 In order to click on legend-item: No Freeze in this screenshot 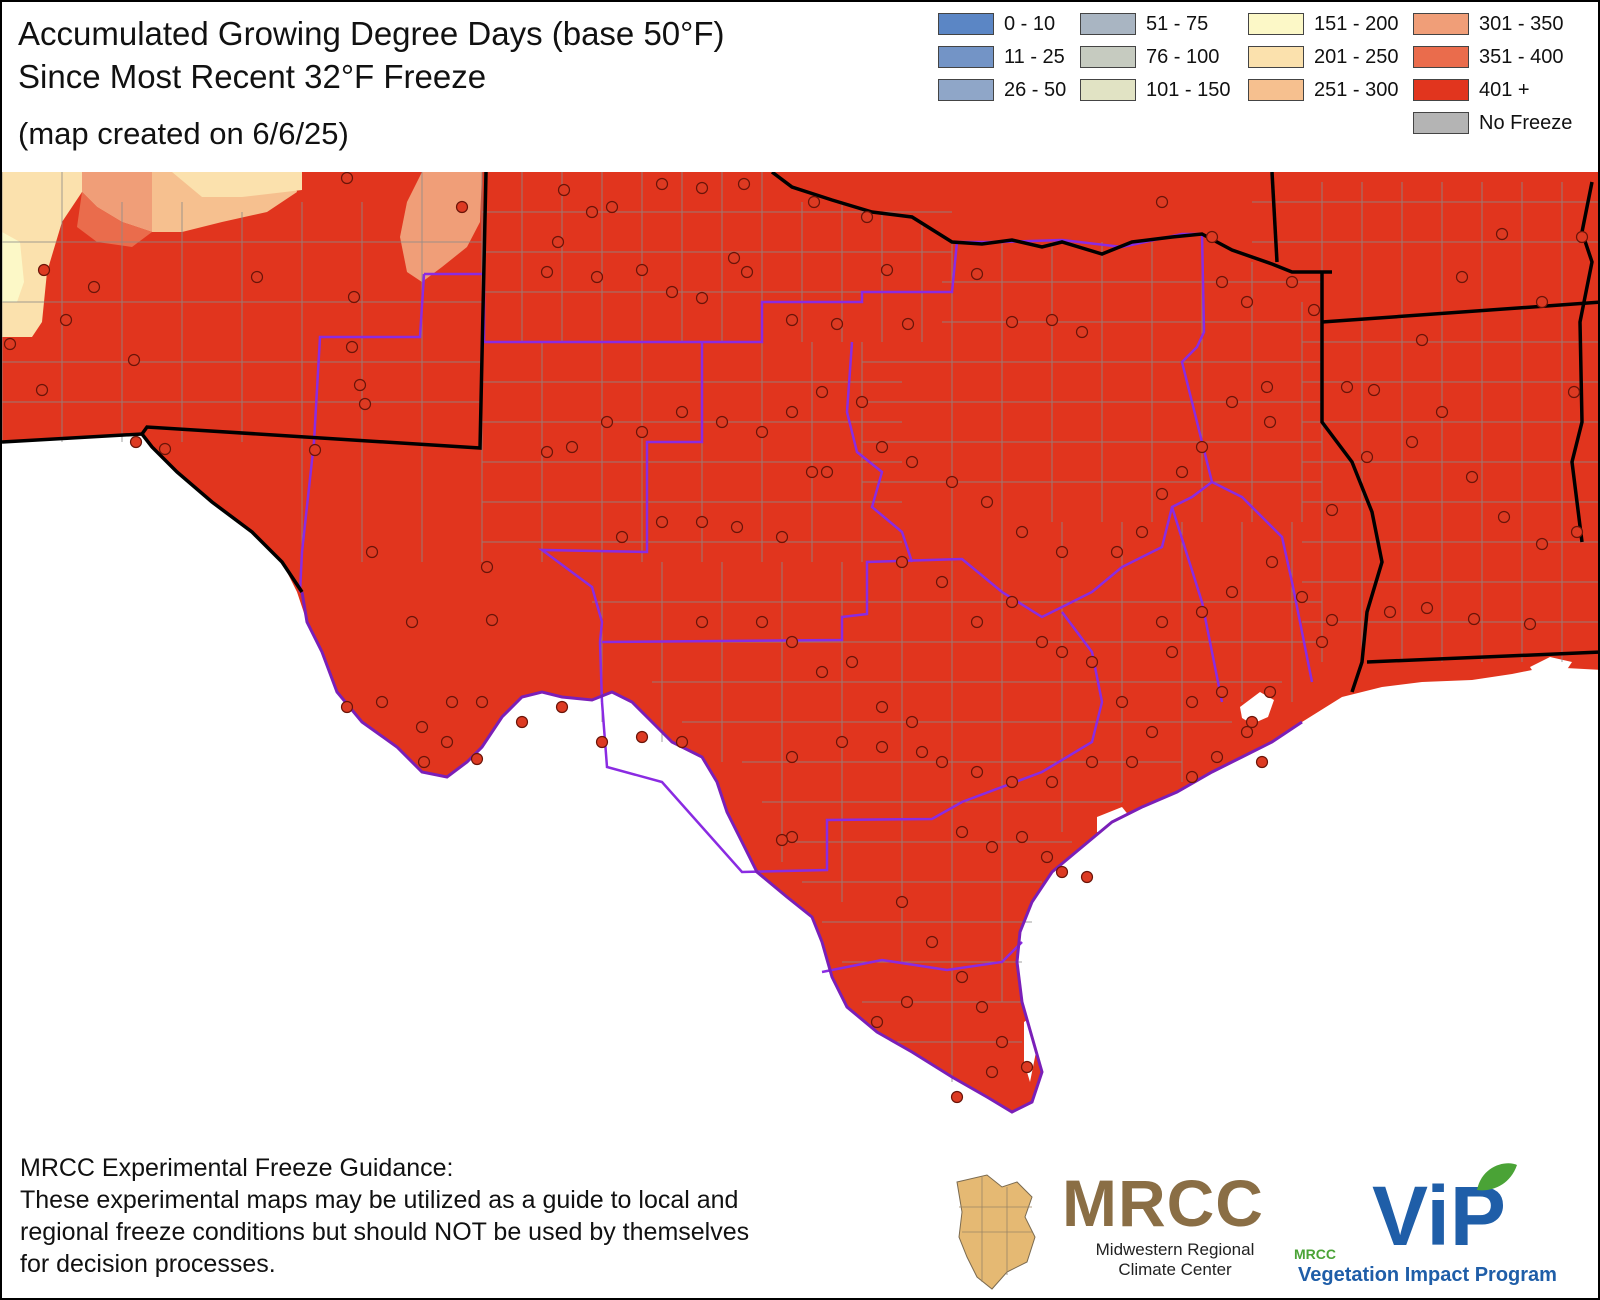, I will do `click(1492, 123)`.